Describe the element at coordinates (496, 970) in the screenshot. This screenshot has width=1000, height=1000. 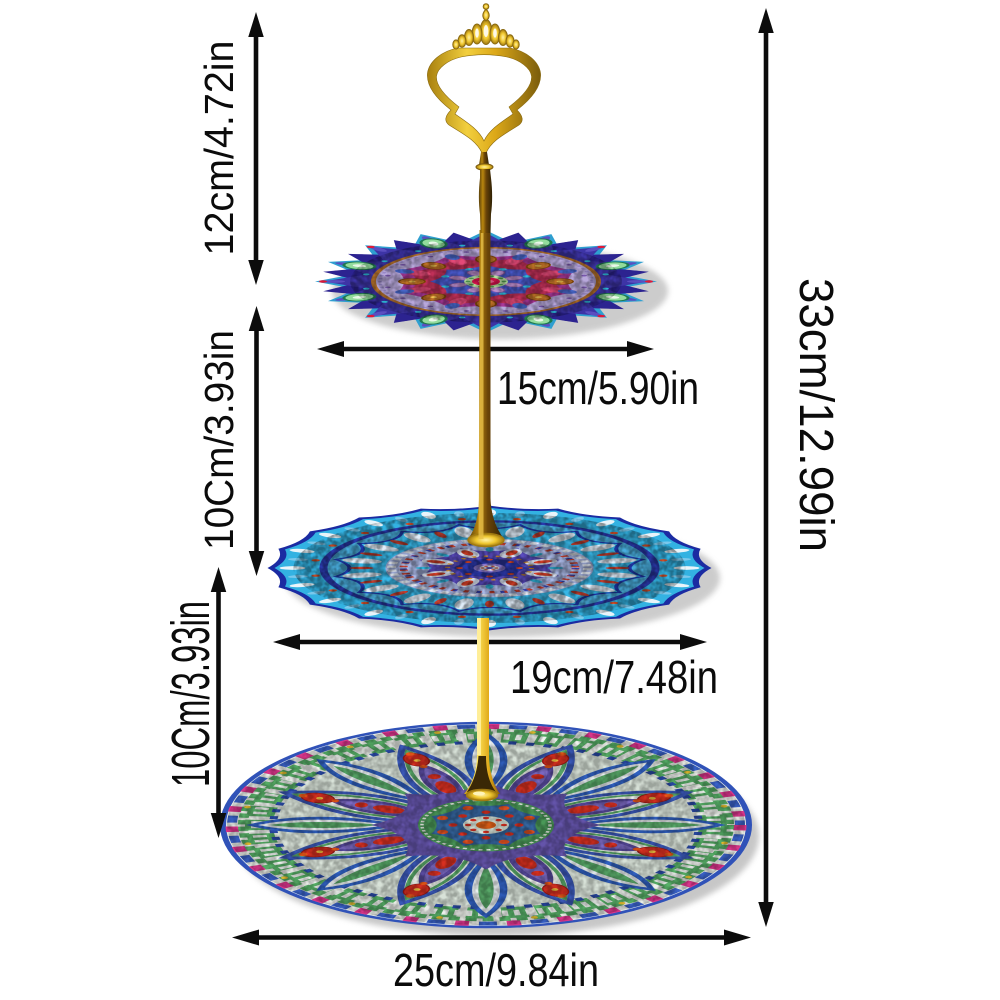
I see `svg-text: 25cm/9.84in` at that location.